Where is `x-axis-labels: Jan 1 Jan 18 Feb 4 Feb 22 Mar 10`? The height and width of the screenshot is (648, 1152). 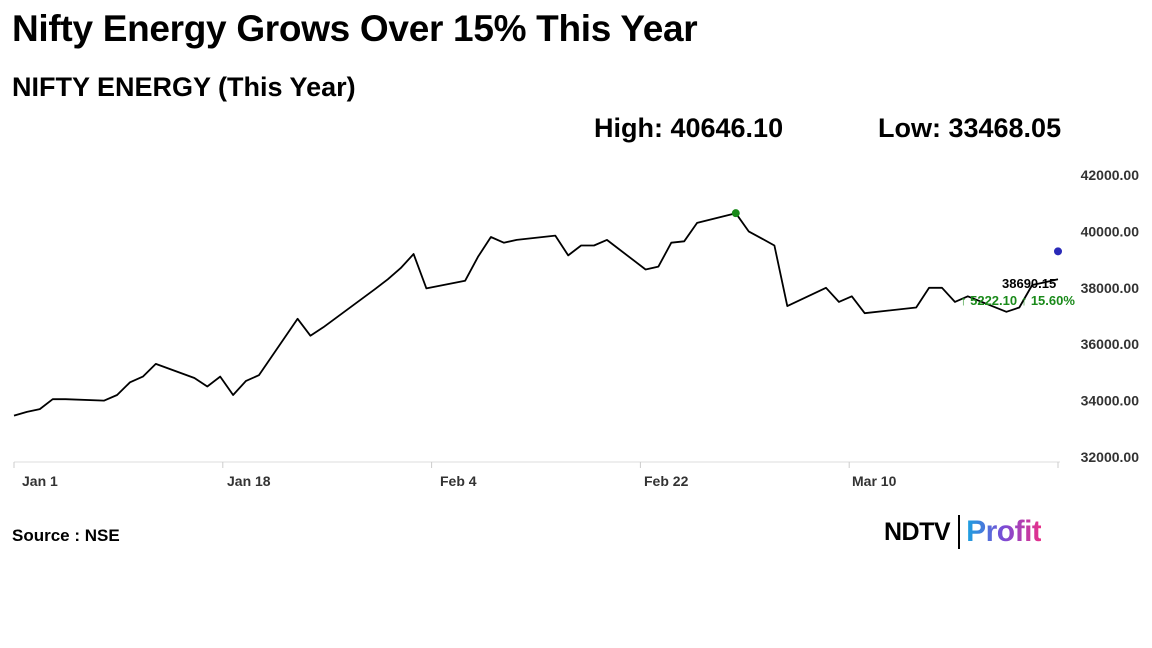 x-axis-labels: Jan 1 Jan 18 Feb 4 Feb 22 Mar 10 is located at coordinates (459, 481).